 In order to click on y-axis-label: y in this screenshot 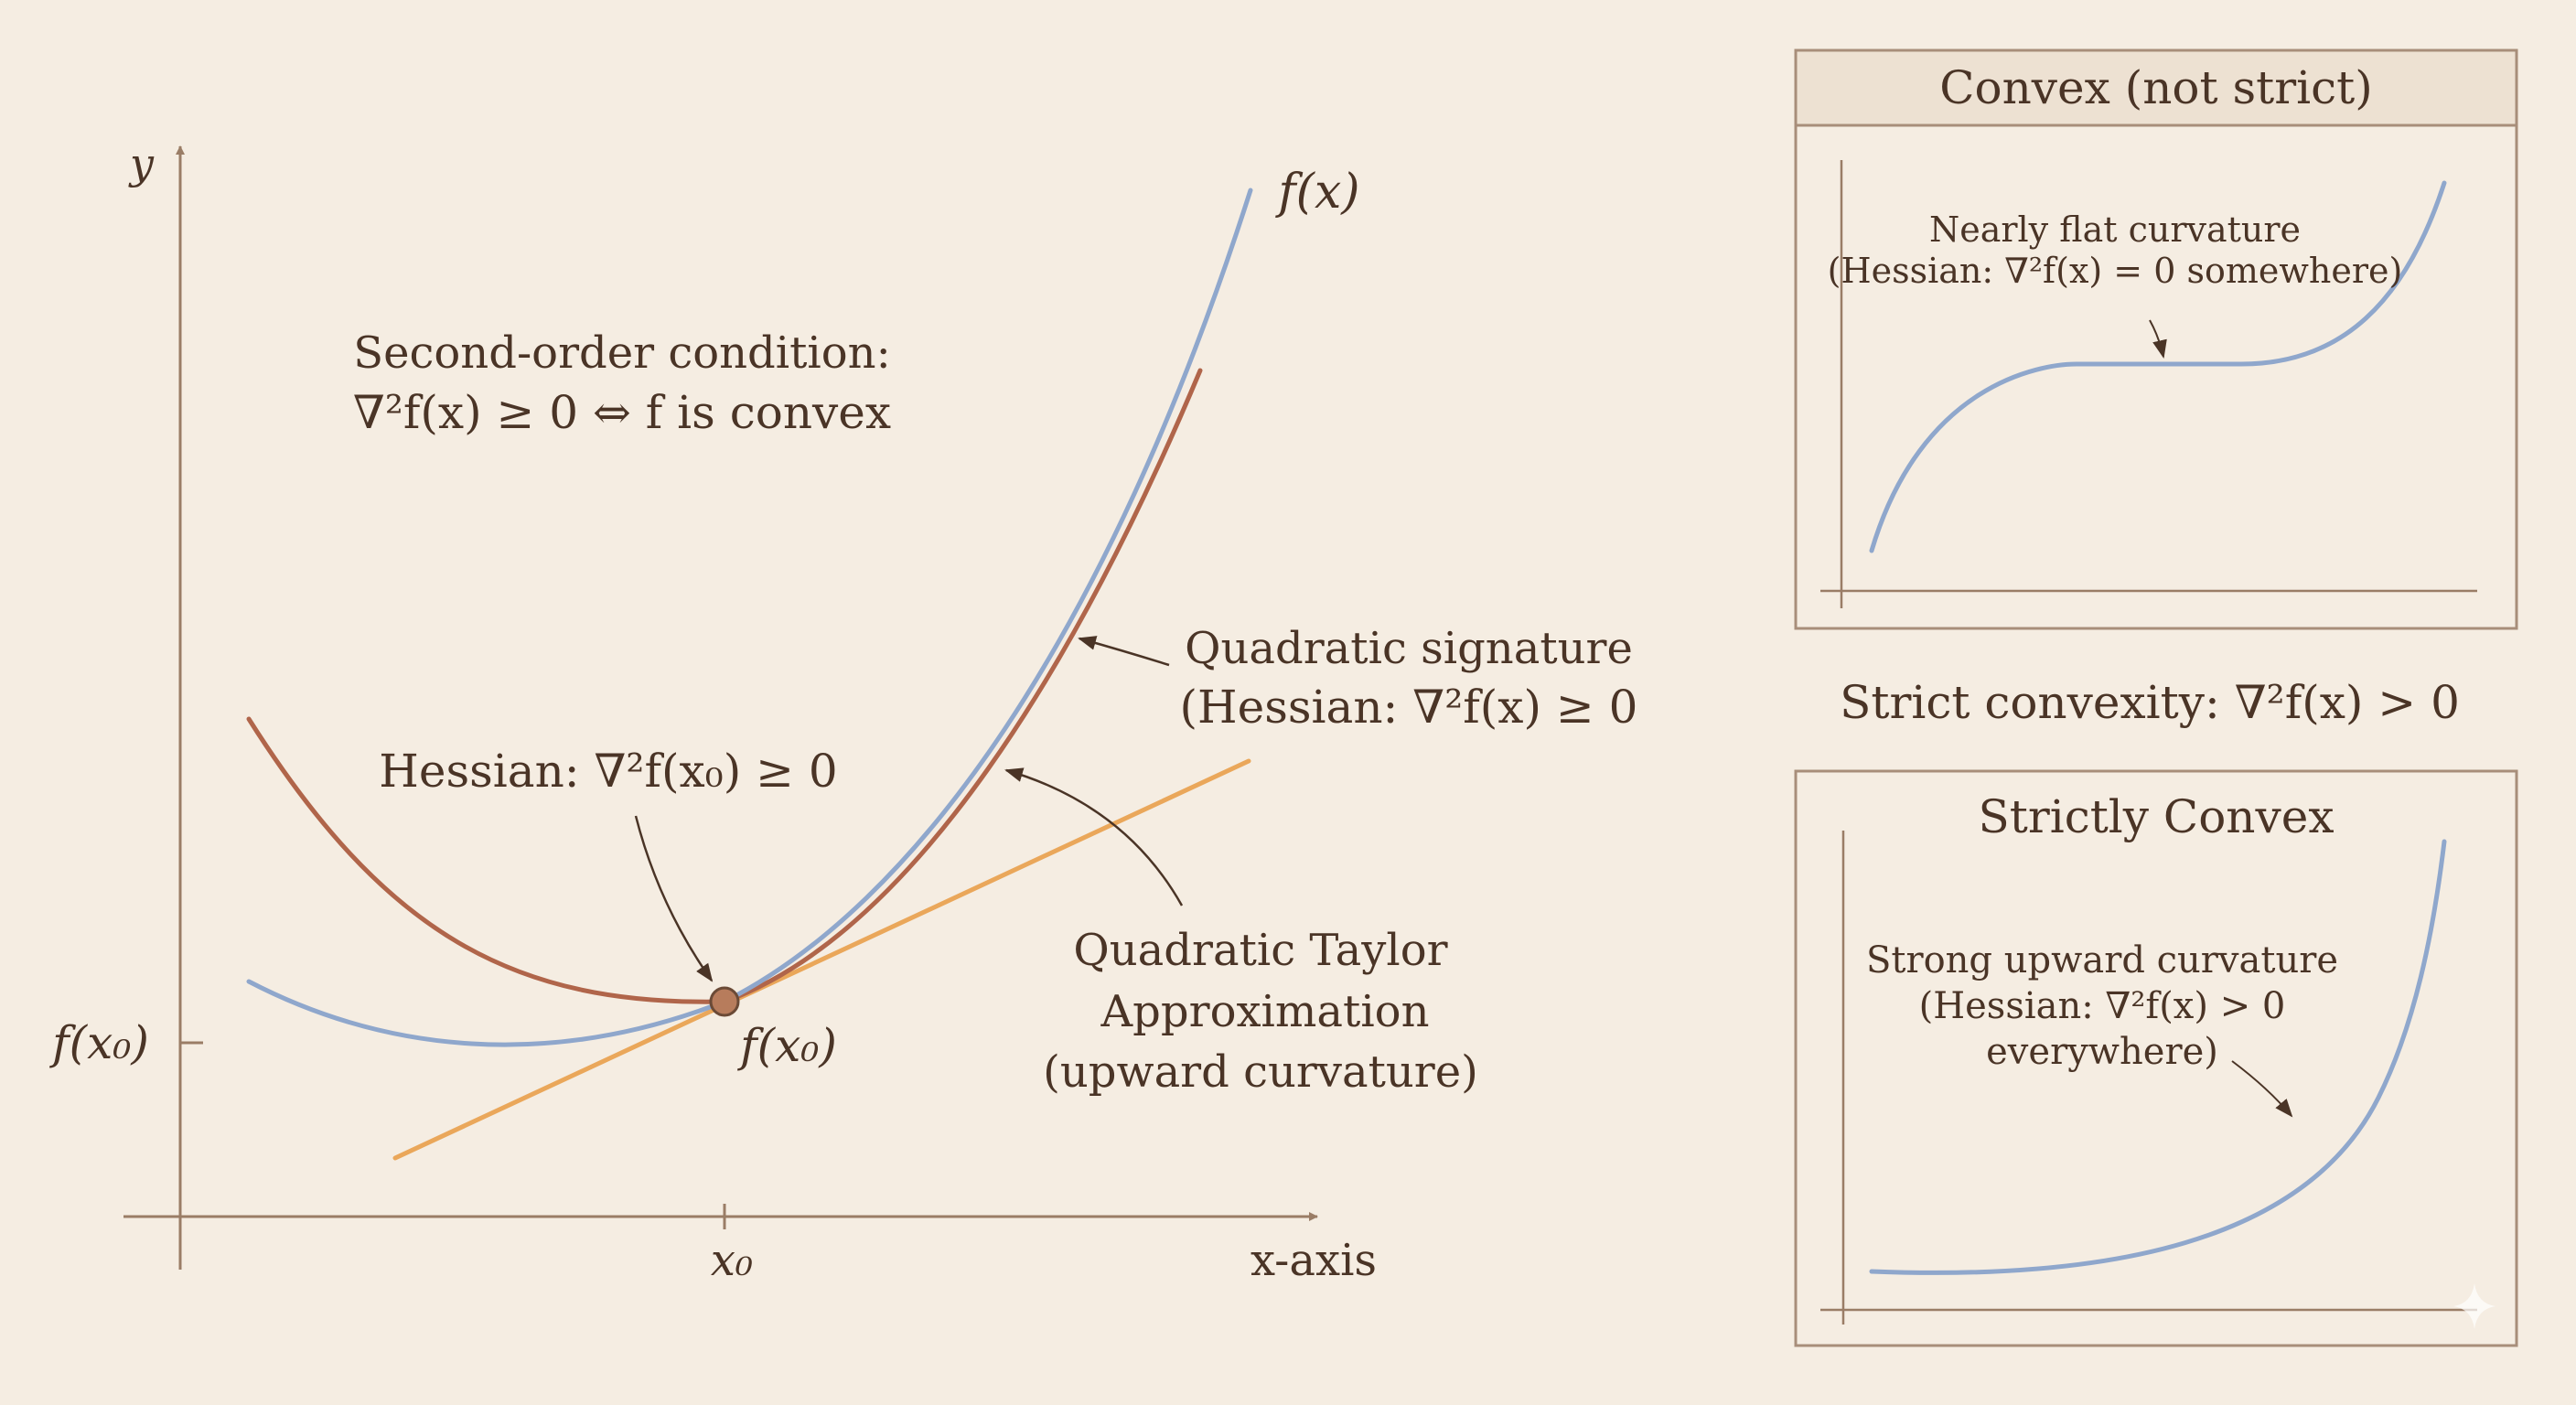, I will do `click(142, 163)`.